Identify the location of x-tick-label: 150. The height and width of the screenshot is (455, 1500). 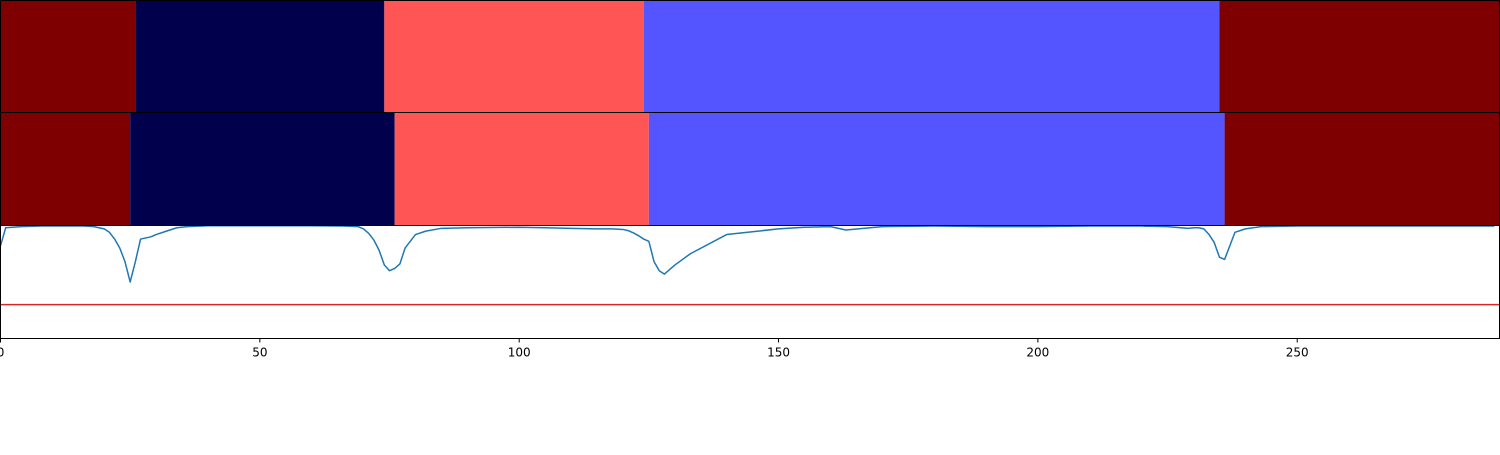
(778, 353).